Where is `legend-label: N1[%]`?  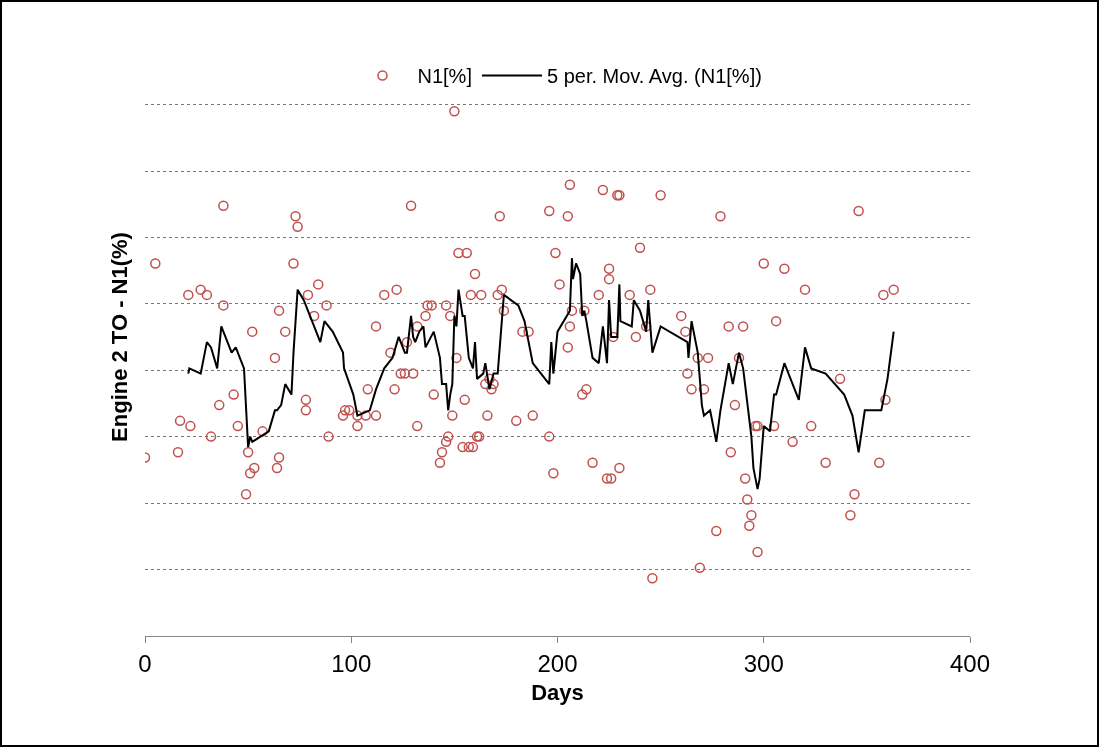 legend-label: N1[%] is located at coordinates (444, 76).